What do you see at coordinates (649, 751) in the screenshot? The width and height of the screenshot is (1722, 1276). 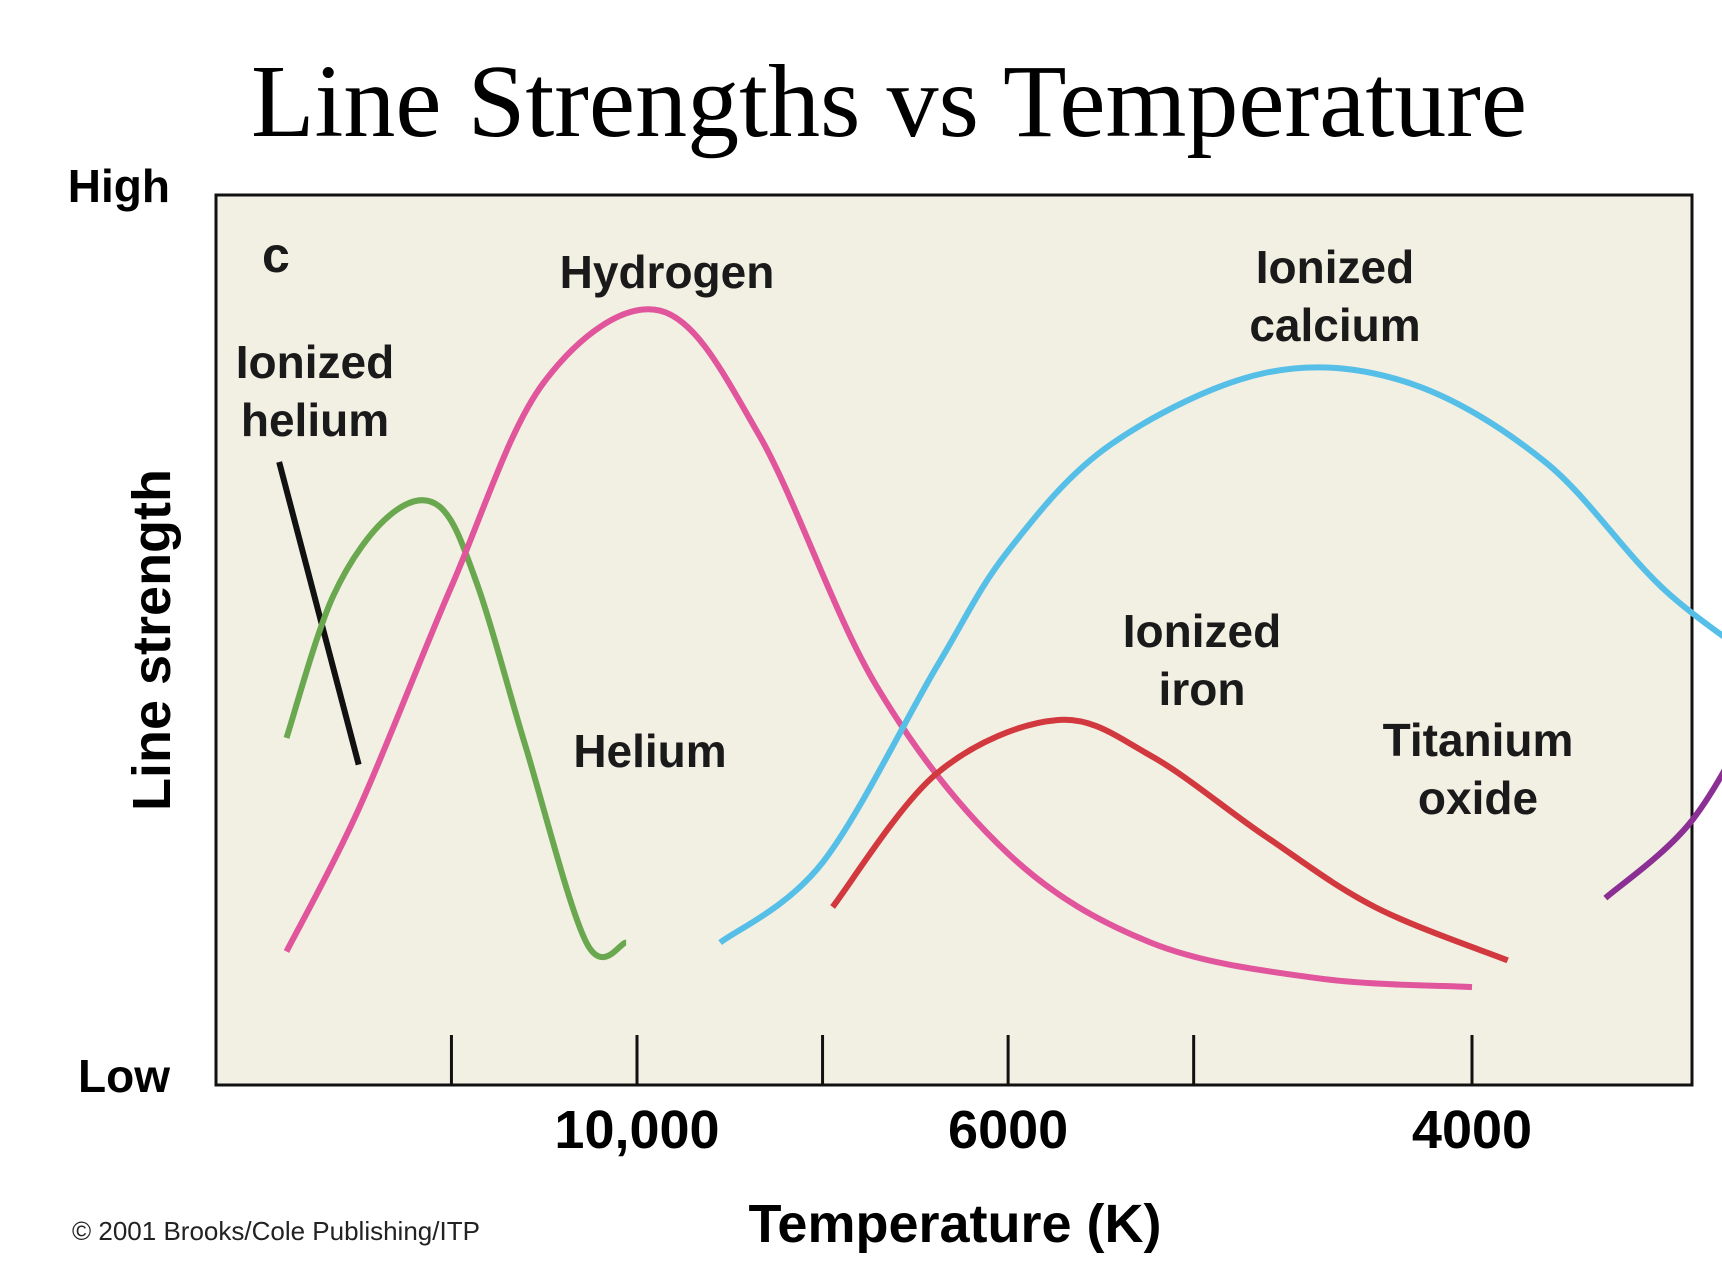 I see `helium-label: Helium` at bounding box center [649, 751].